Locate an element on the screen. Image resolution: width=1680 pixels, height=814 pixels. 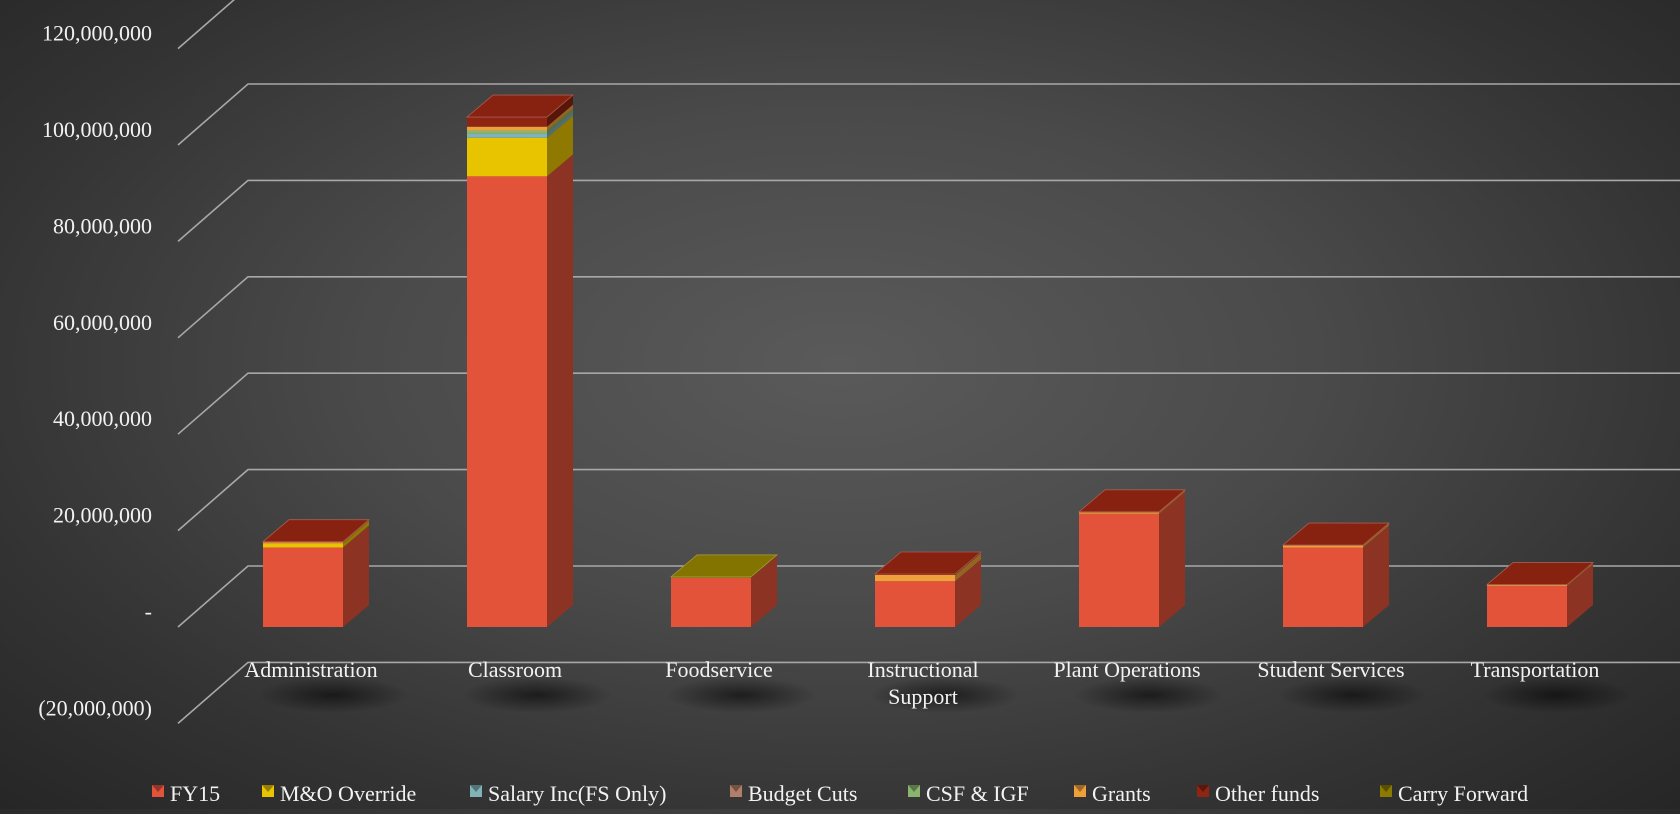
legend-item: FY15 is located at coordinates (186, 793).